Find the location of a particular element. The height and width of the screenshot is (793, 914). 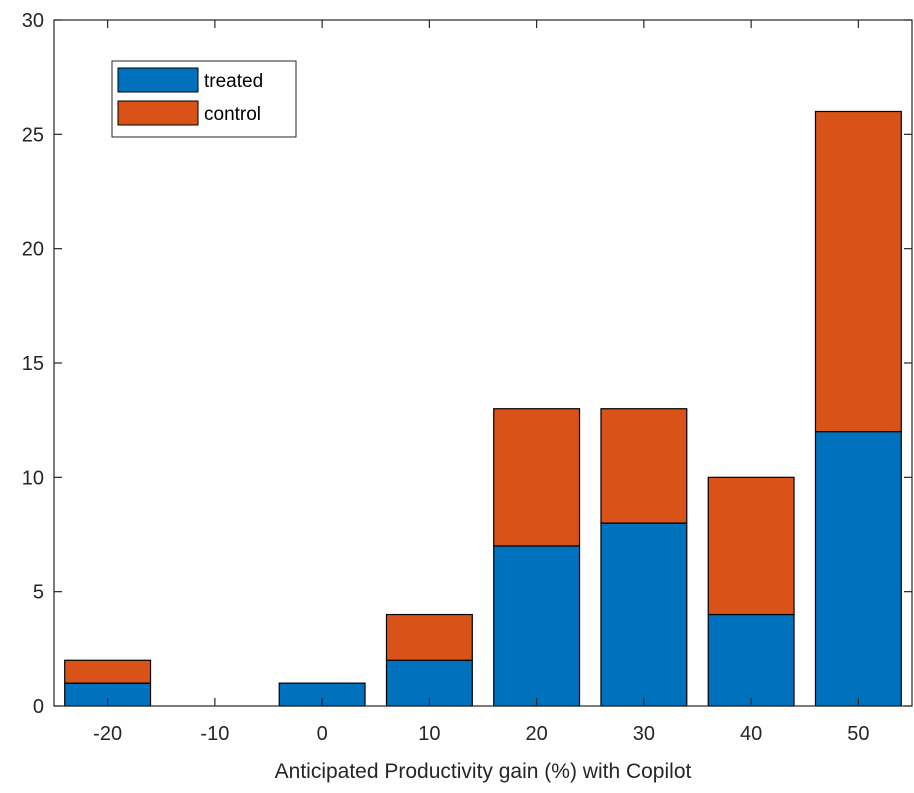

legend-label-treated: treated is located at coordinates (233, 81).